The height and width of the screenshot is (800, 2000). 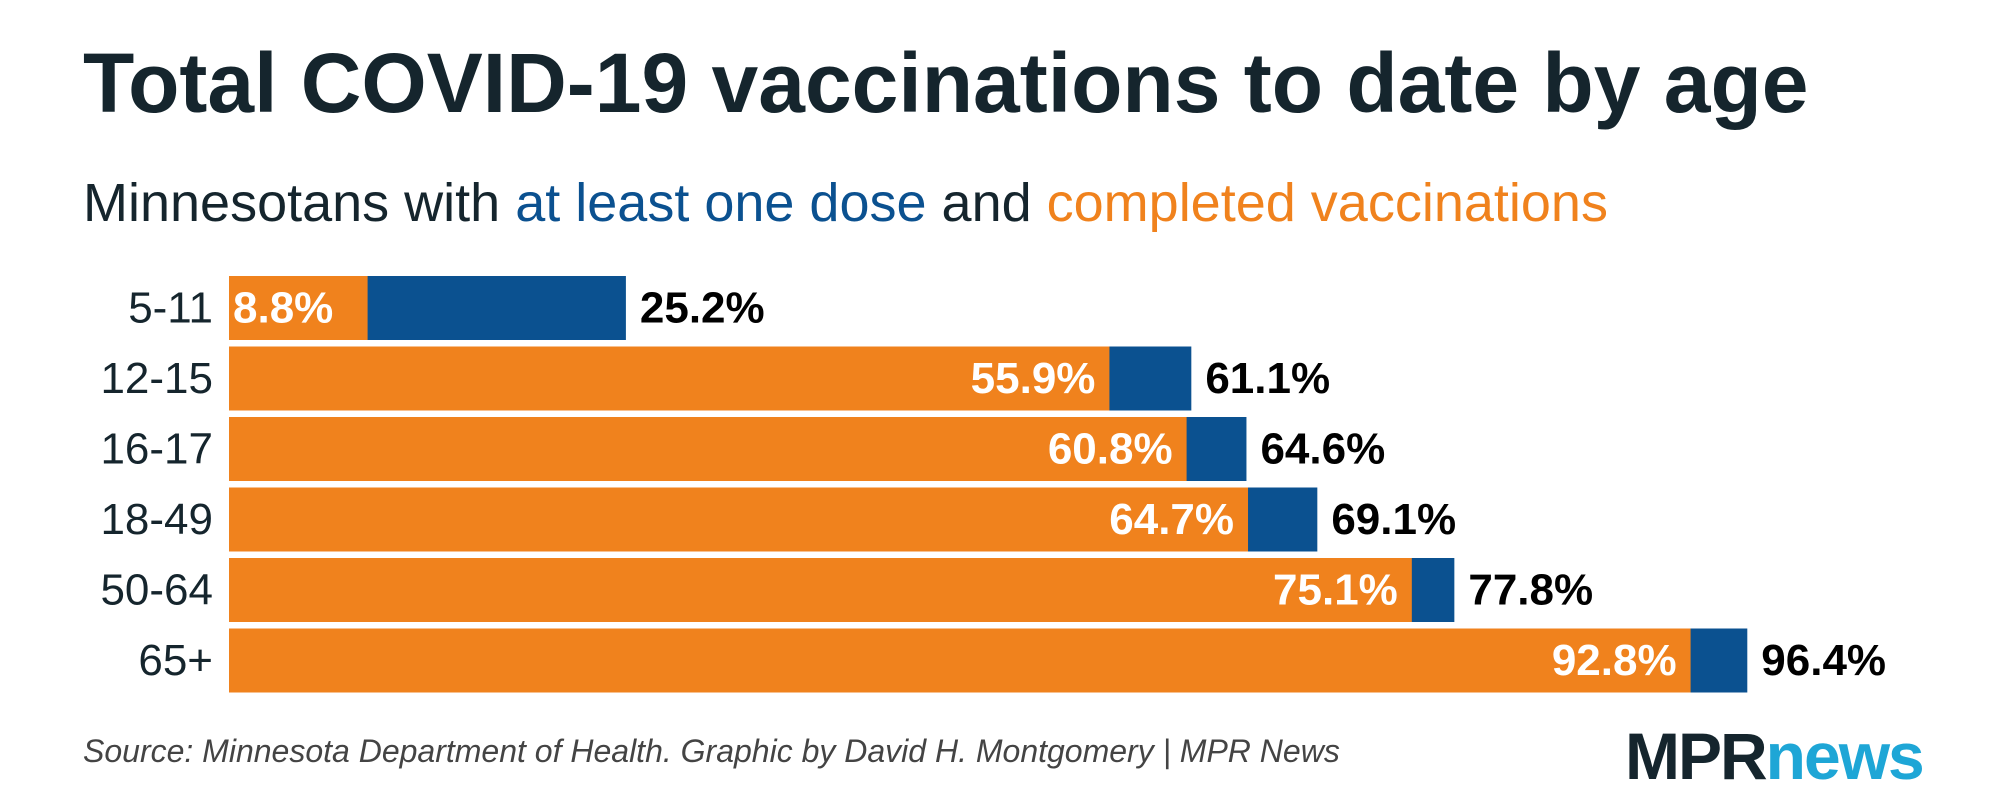 I want to click on data-label-one-dose: 96.4%, so click(x=1823, y=660).